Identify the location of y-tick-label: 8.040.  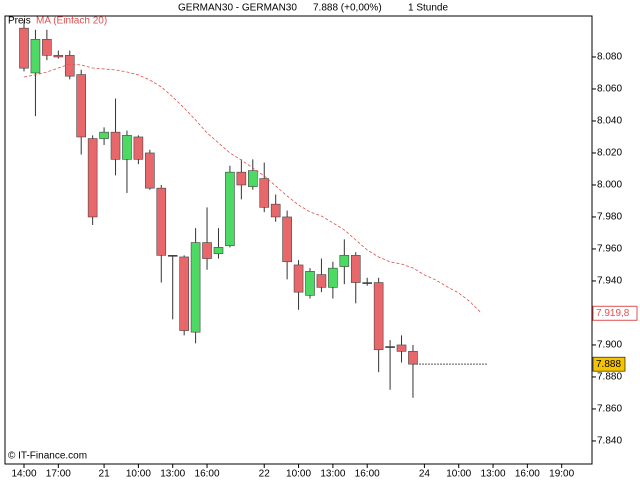
(609, 121).